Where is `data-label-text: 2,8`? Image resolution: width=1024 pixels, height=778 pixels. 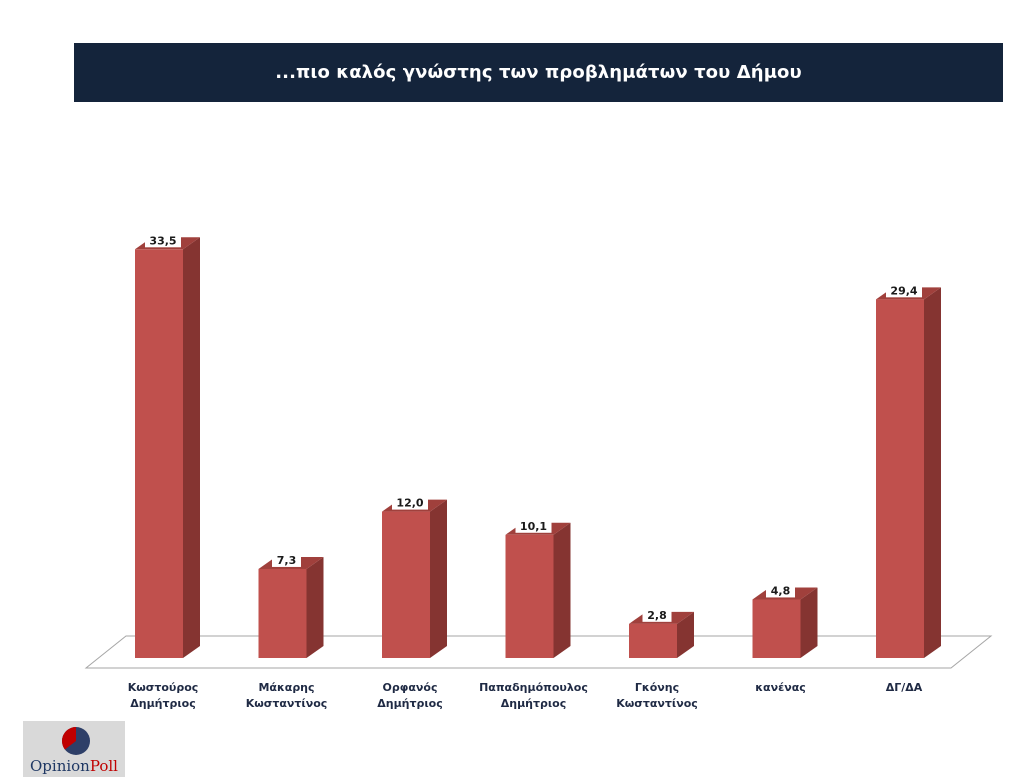 data-label-text: 2,8 is located at coordinates (657, 615).